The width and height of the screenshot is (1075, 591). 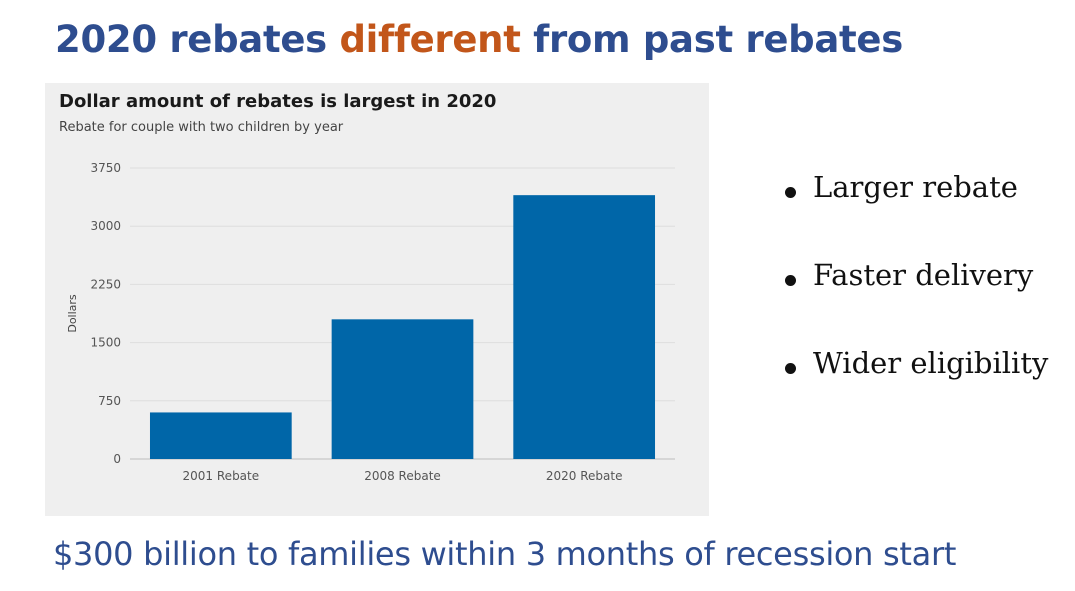 What do you see at coordinates (105, 168) in the screenshot?
I see `y-tick-label: 3750` at bounding box center [105, 168].